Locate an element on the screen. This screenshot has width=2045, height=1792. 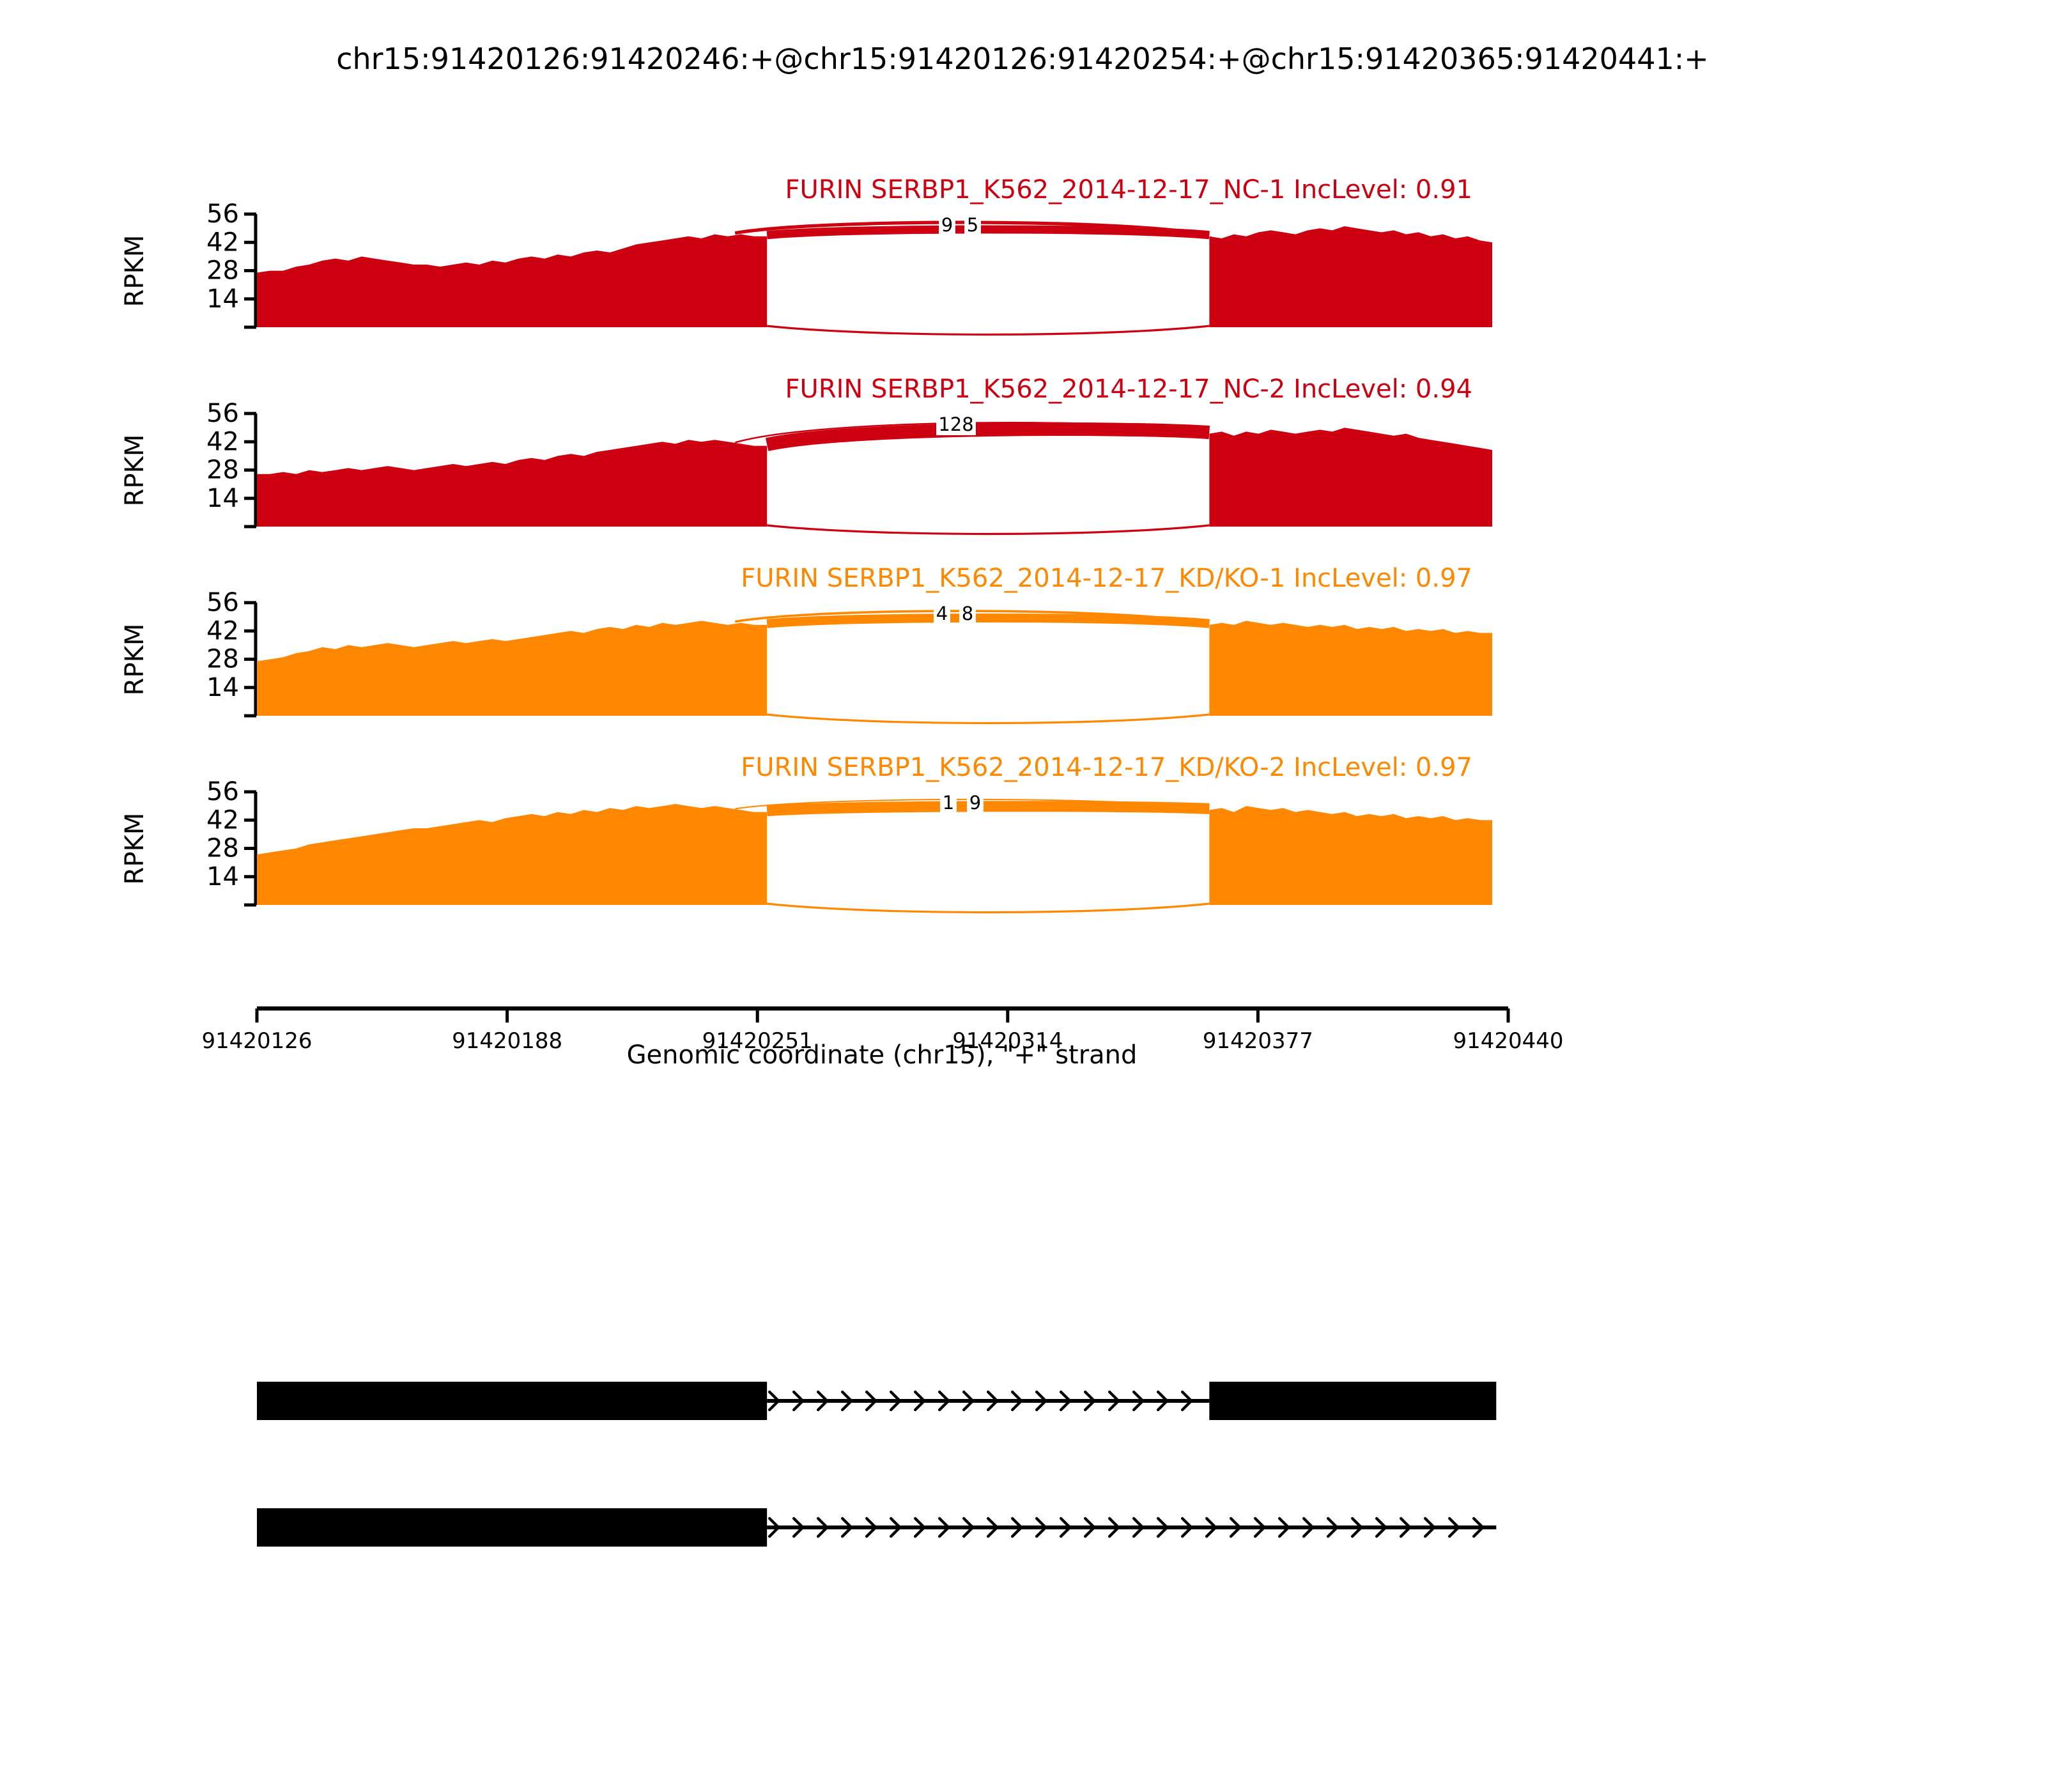
x-axis-title: Genomic coordinate (chr15), "+" strand is located at coordinates (882, 1055).